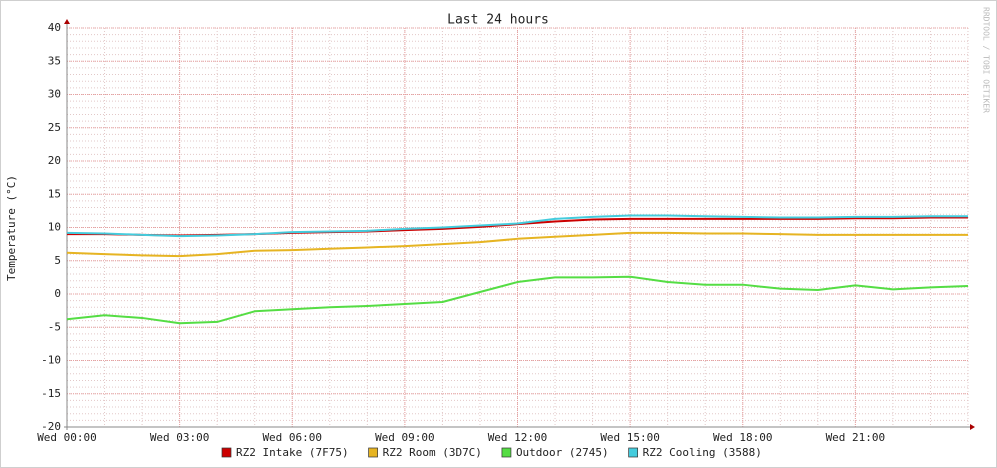 This screenshot has height=468, width=997. Describe the element at coordinates (986, 60) in the screenshot. I see `watermark: RRDTOOL / TOBI OETIKER` at that location.